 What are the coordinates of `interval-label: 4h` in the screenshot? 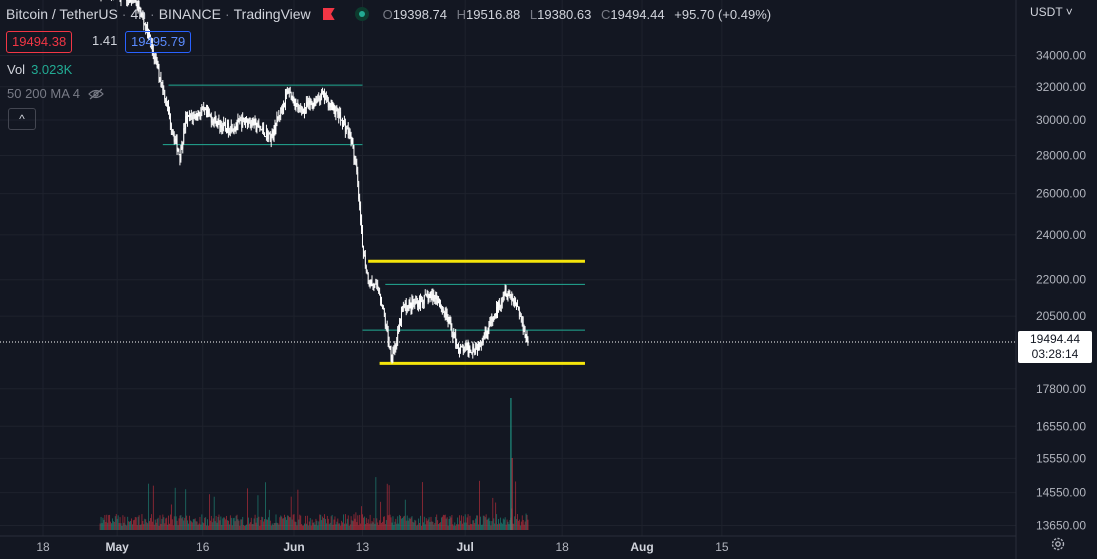 It's located at (138, 14).